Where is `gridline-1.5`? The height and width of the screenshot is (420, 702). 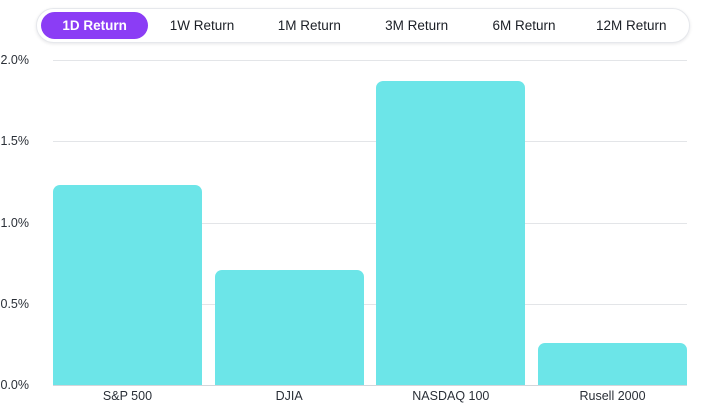 gridline-1.5 is located at coordinates (370, 142).